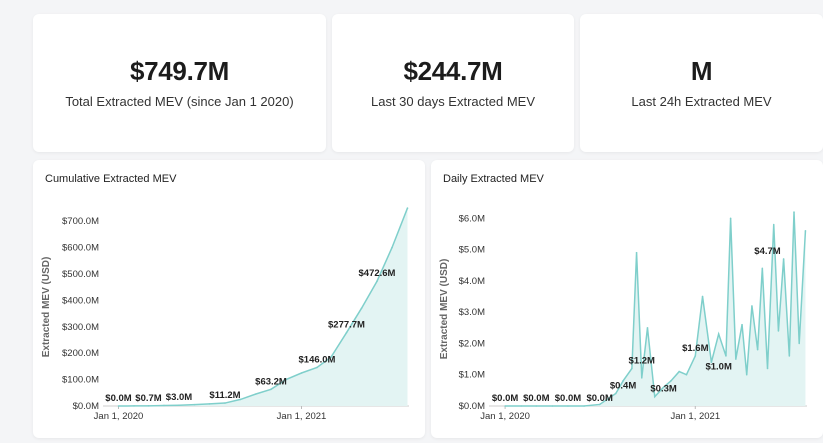 The height and width of the screenshot is (443, 823). I want to click on y-tick-label: $500.0M, so click(80, 274).